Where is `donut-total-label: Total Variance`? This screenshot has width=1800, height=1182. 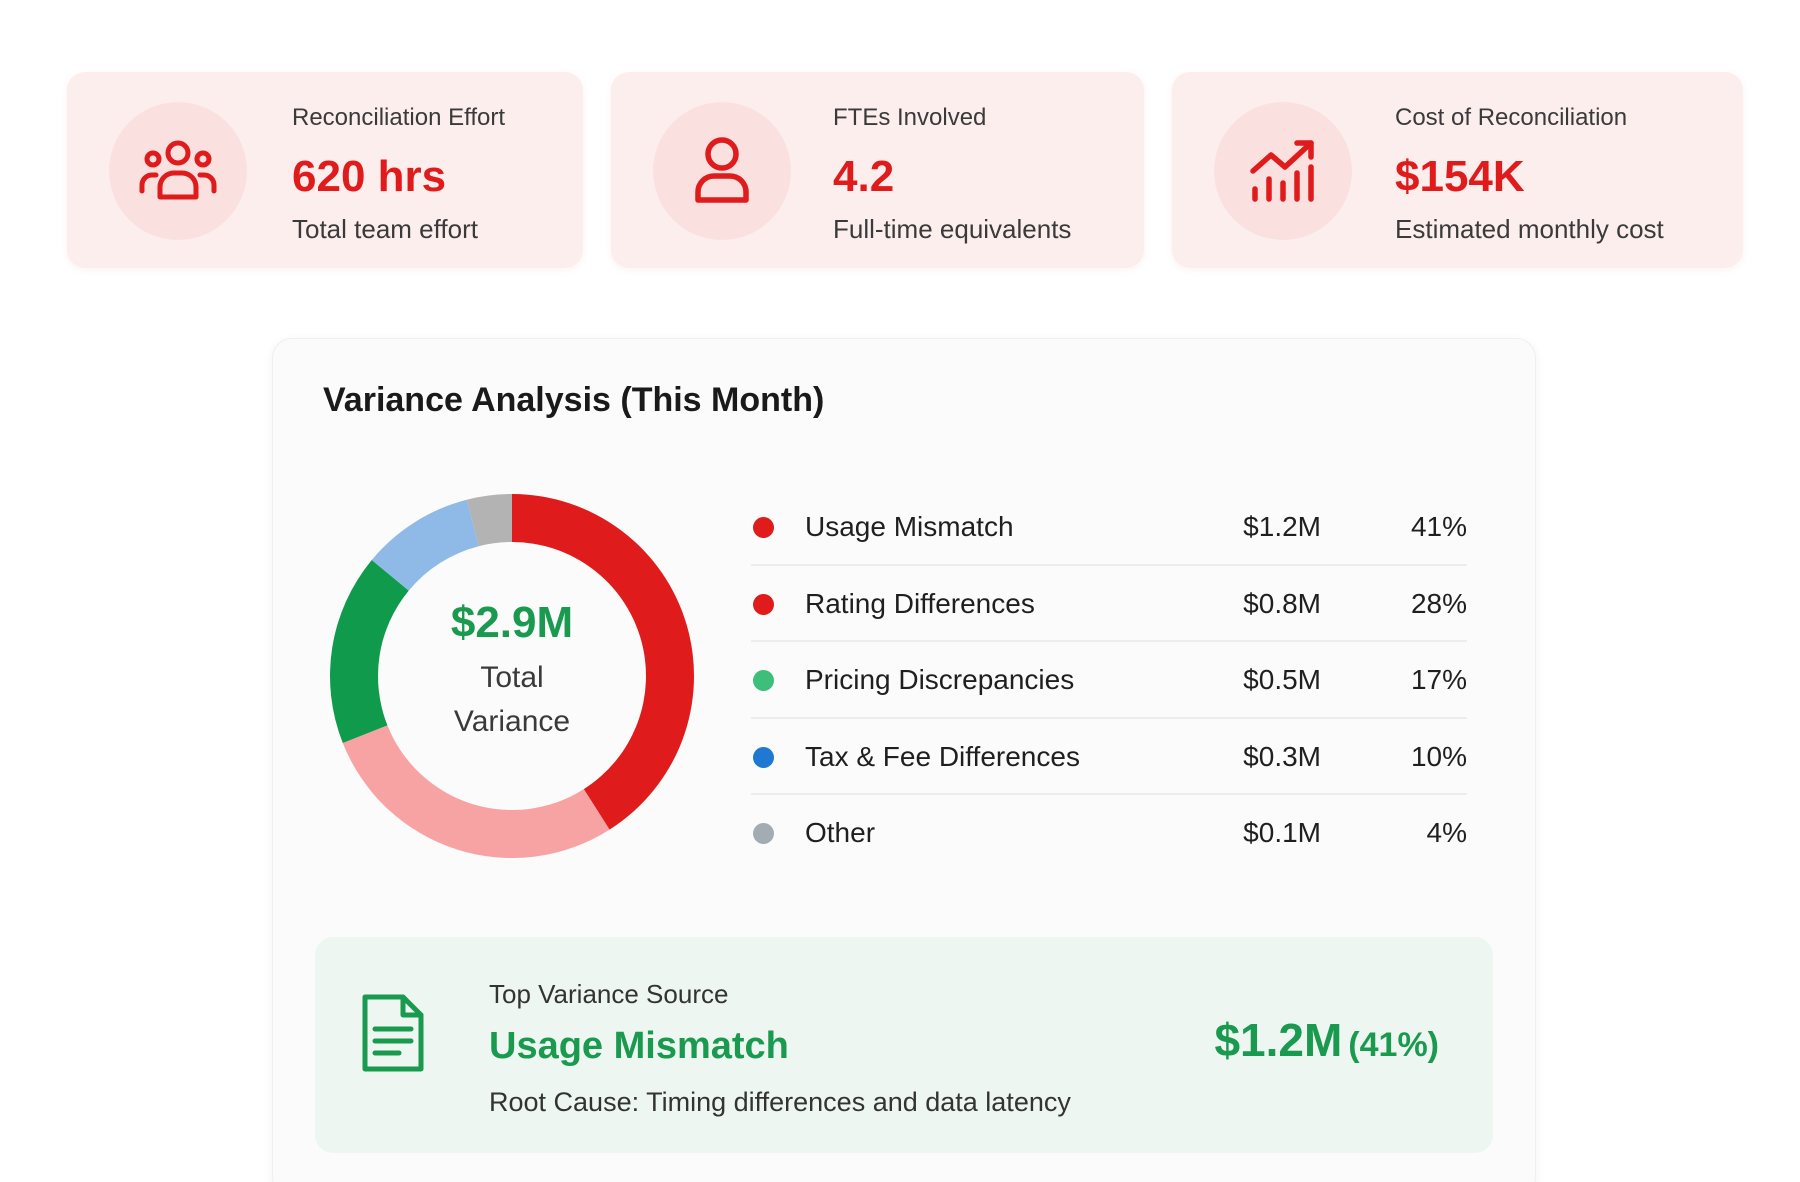 donut-total-label: Total Variance is located at coordinates (512, 699).